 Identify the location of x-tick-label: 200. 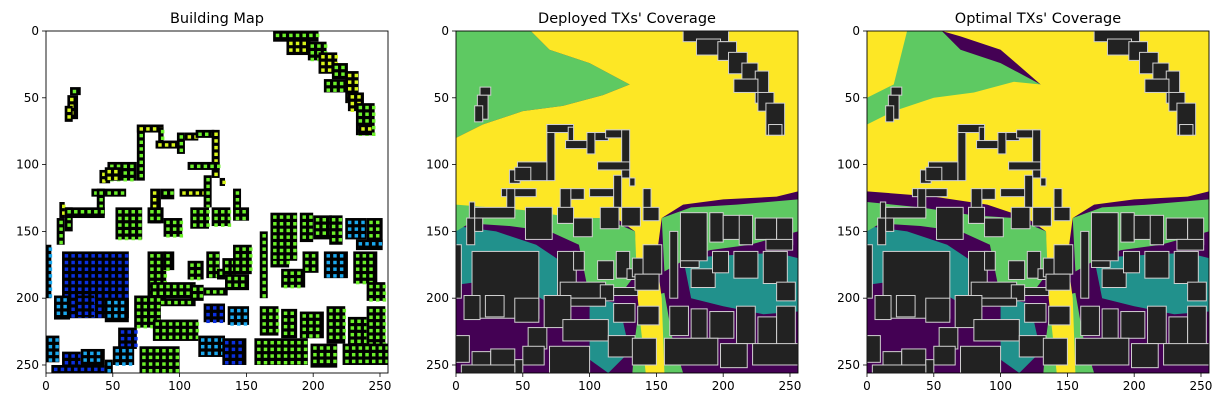
(313, 386).